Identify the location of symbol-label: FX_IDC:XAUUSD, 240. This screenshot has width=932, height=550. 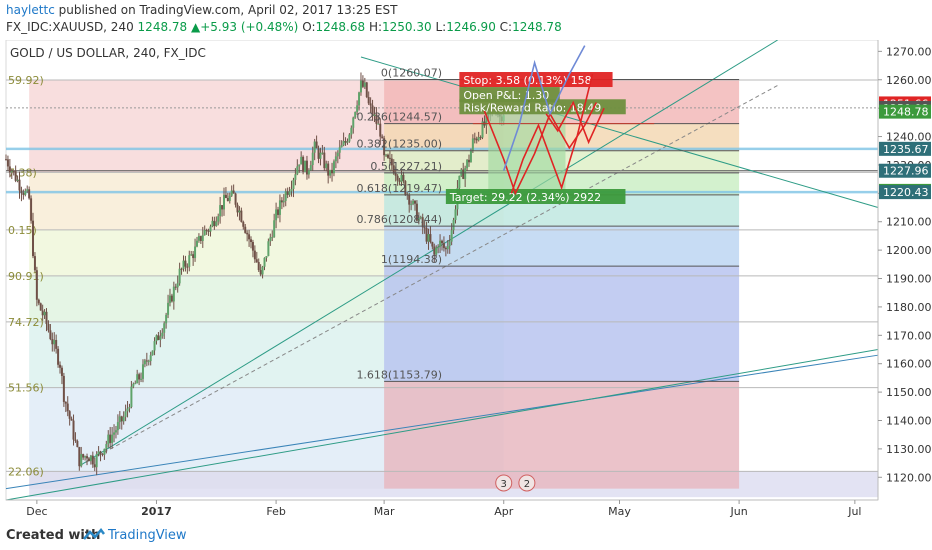
(70, 27).